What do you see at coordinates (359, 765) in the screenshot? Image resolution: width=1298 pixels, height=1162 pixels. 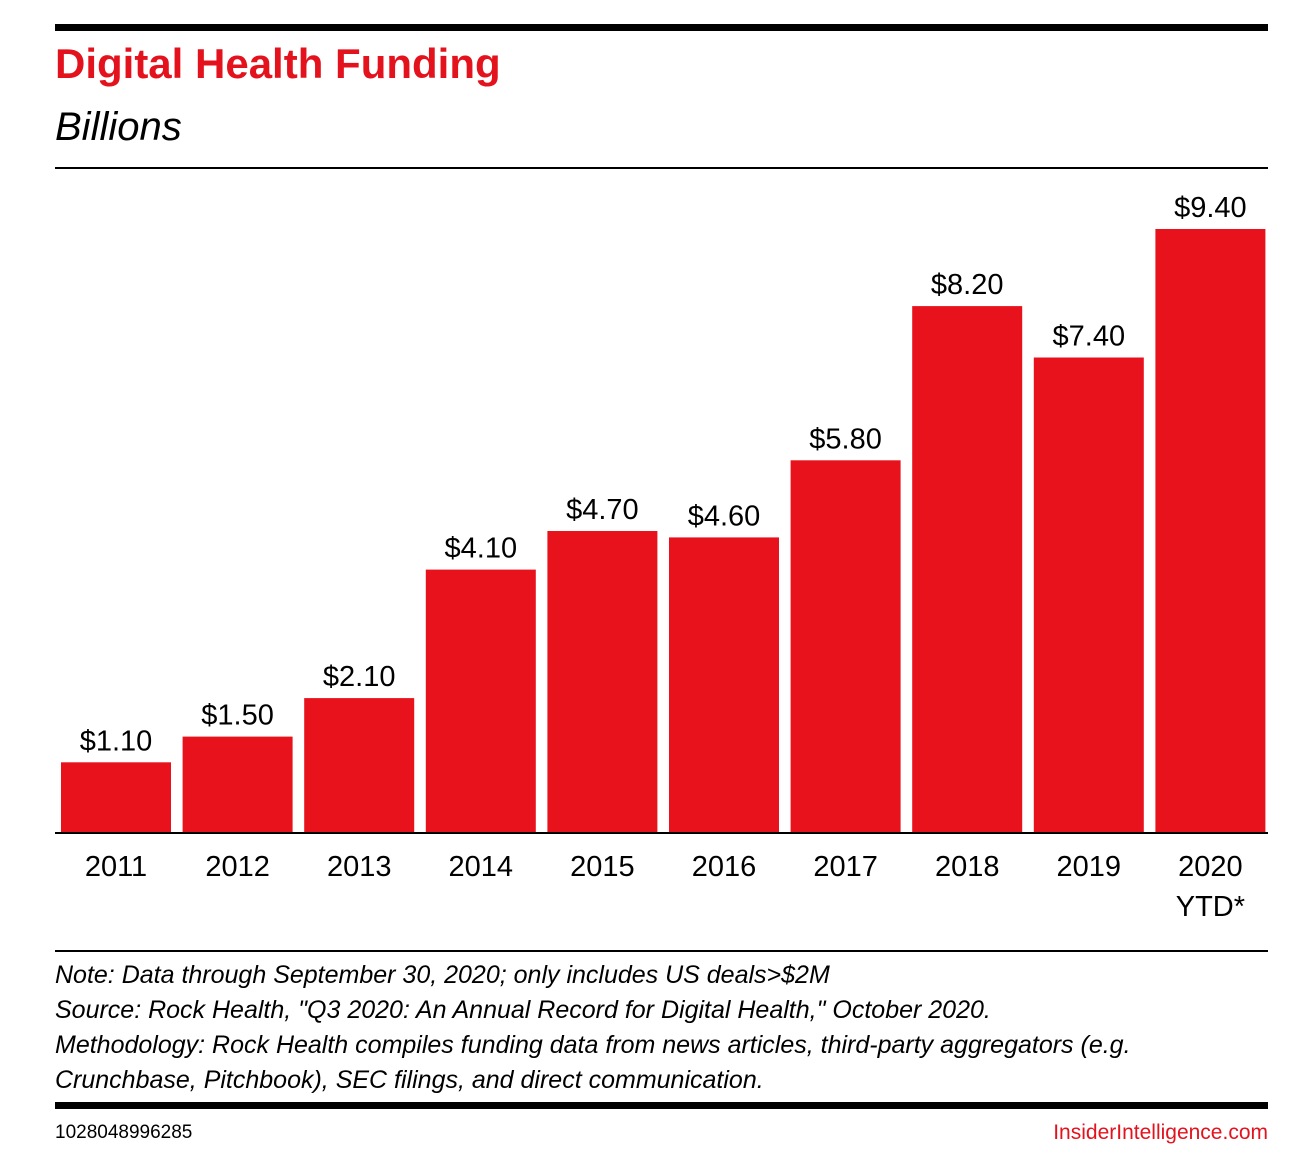 I see `bar-2013` at bounding box center [359, 765].